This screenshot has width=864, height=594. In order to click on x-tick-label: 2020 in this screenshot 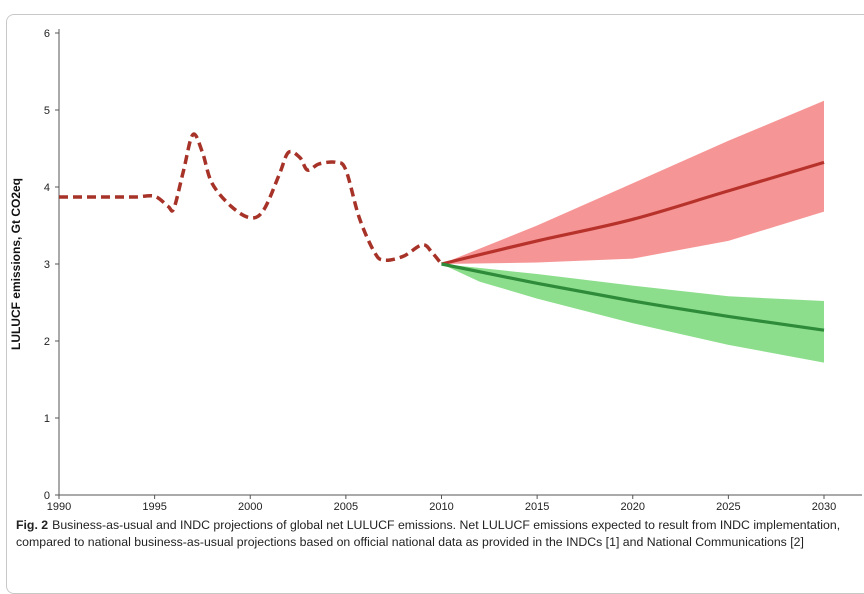, I will do `click(633, 507)`.